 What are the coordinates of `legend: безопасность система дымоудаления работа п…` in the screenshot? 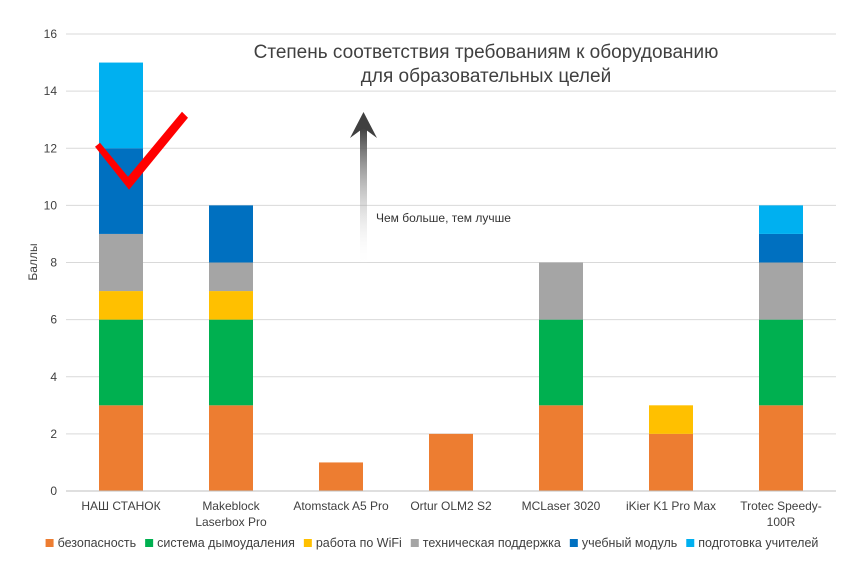 It's located at (431, 543).